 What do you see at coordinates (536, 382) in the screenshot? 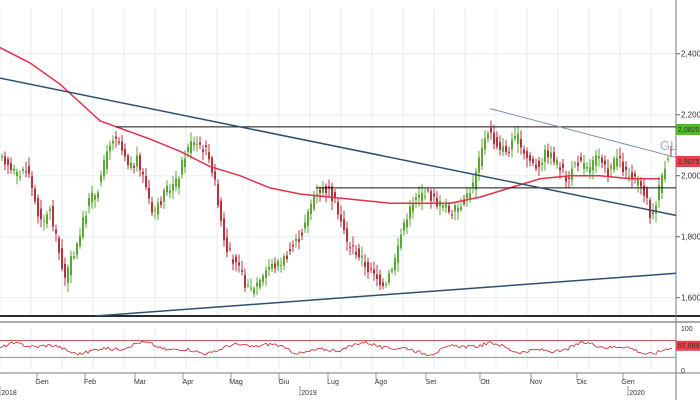
I see `month-label: Nov` at bounding box center [536, 382].